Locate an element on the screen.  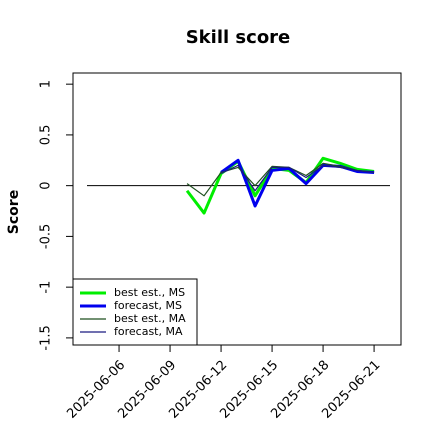
legend-label: best est., MA is located at coordinates (150, 318).